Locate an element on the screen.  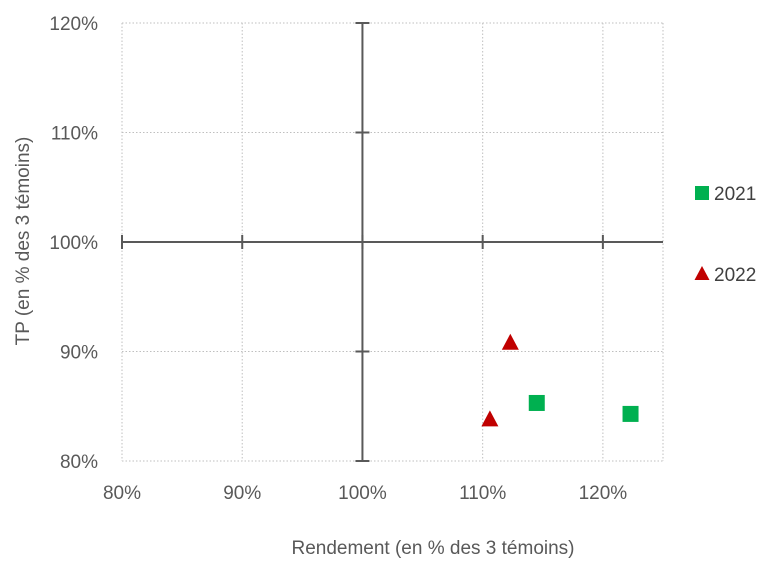
x-axis-title: Rendement (en % des 3 témoins) is located at coordinates (432, 548).